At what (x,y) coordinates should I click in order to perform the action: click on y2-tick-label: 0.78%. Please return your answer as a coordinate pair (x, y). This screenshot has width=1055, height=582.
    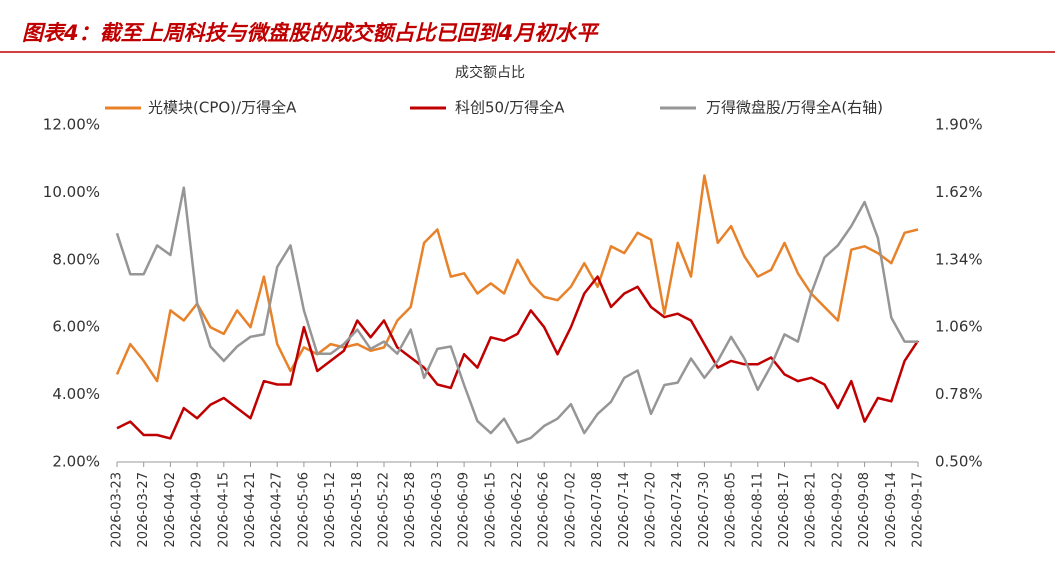
    Looking at the image, I should click on (959, 394).